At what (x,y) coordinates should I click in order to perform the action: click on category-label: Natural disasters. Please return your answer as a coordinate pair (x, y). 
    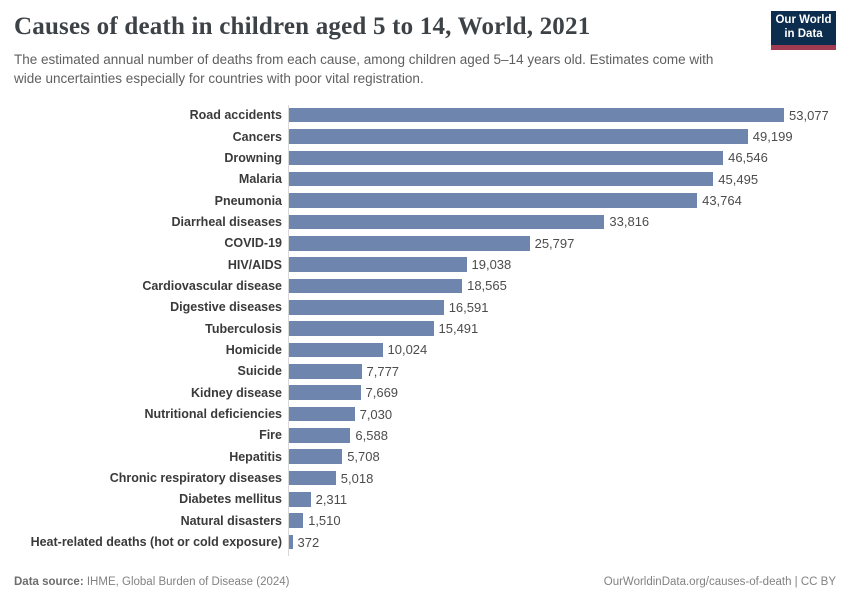
    Looking at the image, I should click on (231, 520).